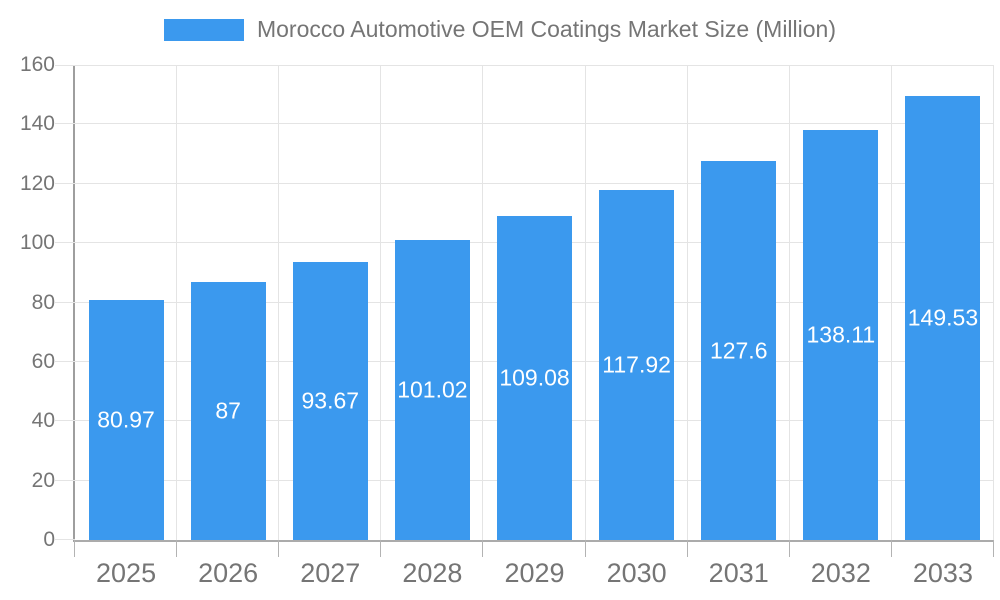 This screenshot has height=600, width=1000. Describe the element at coordinates (636, 573) in the screenshot. I see `x-tick-label: 2030` at that location.